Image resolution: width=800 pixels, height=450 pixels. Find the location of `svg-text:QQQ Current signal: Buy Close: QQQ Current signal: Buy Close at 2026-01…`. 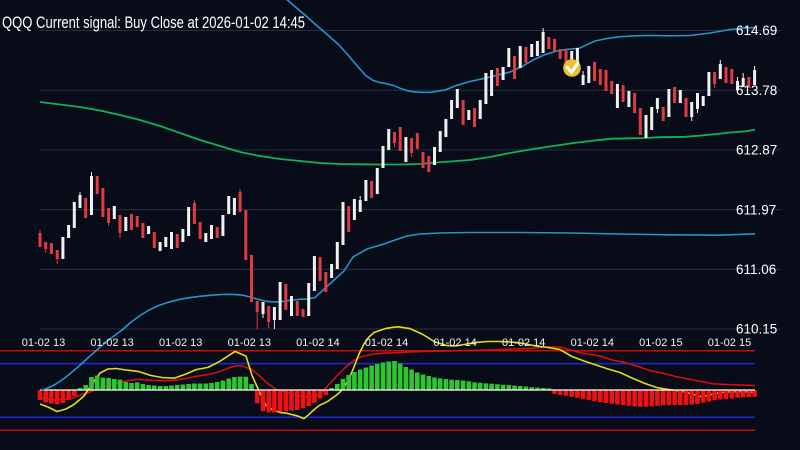

svg-text:QQQ Current signal: Buy Close: QQQ Current signal: Buy Close at 2026-01… is located at coordinates (153, 22).